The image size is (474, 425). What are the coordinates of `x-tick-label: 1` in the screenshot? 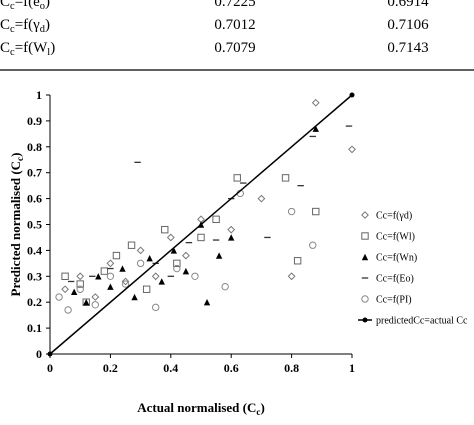 It's located at (352, 368).